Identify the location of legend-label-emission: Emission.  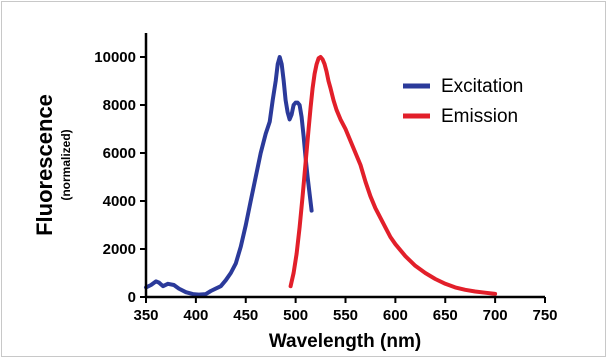
(479, 116).